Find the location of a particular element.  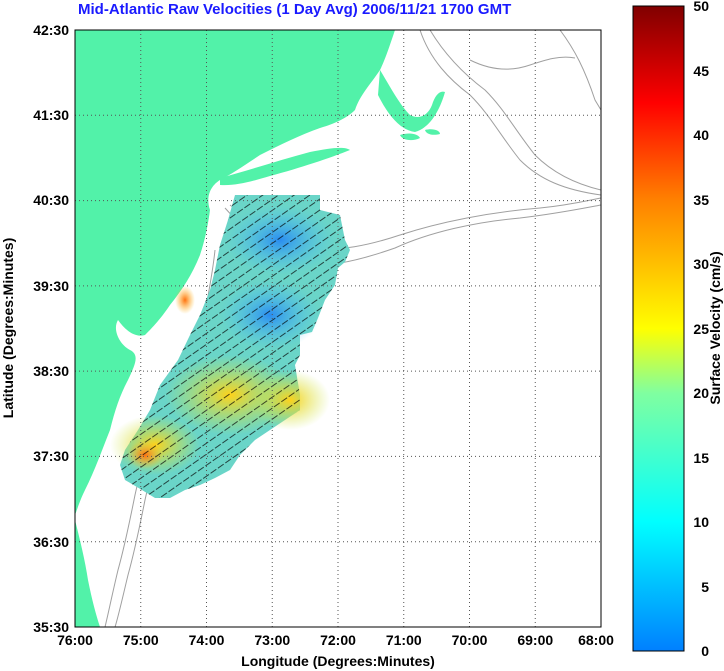

long-island is located at coordinates (285, 166).